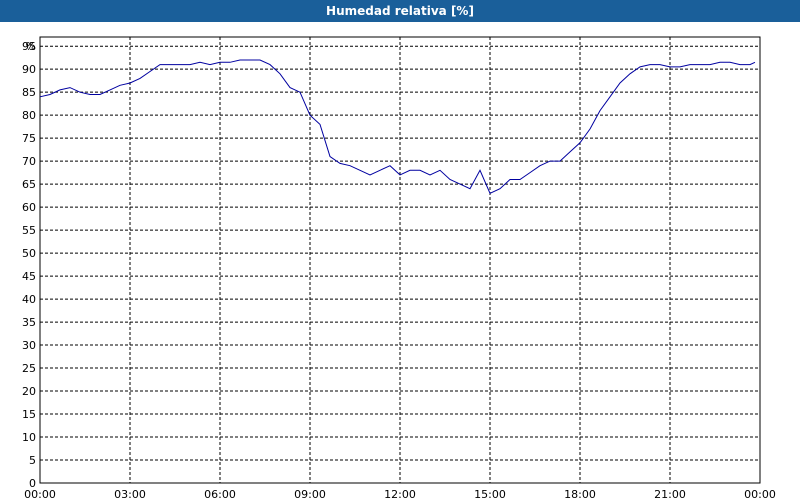  Describe the element at coordinates (29, 230) in the screenshot. I see `y-tick-label: 55` at that location.